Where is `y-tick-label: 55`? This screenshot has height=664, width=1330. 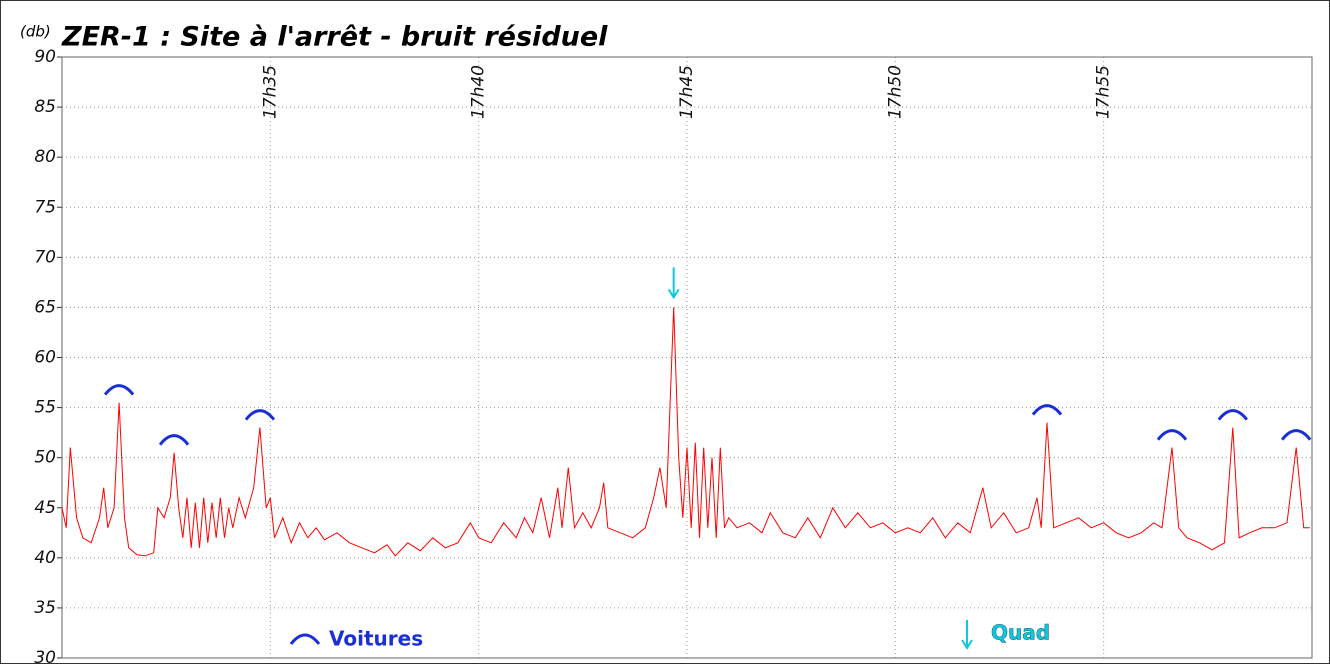
y-tick-label: 55 is located at coordinates (45, 408).